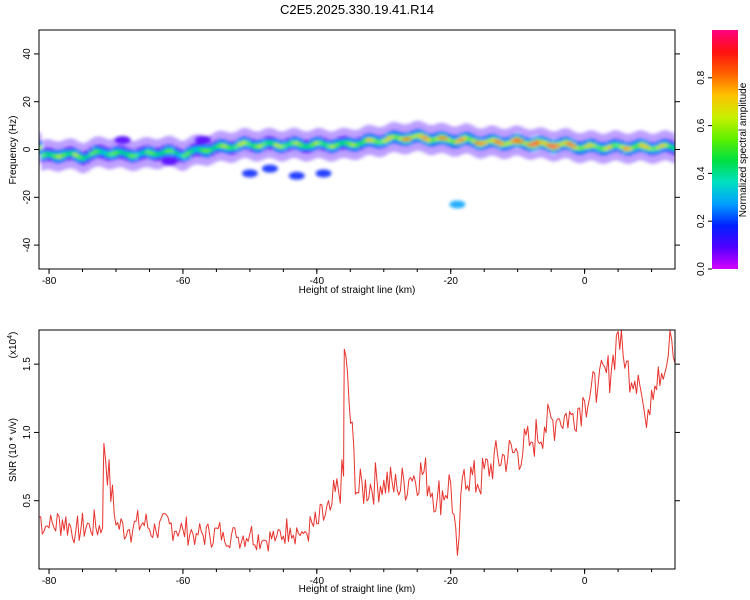  What do you see at coordinates (27, 102) in the screenshot?
I see `spectrogram-y-tick-label: 20` at bounding box center [27, 102].